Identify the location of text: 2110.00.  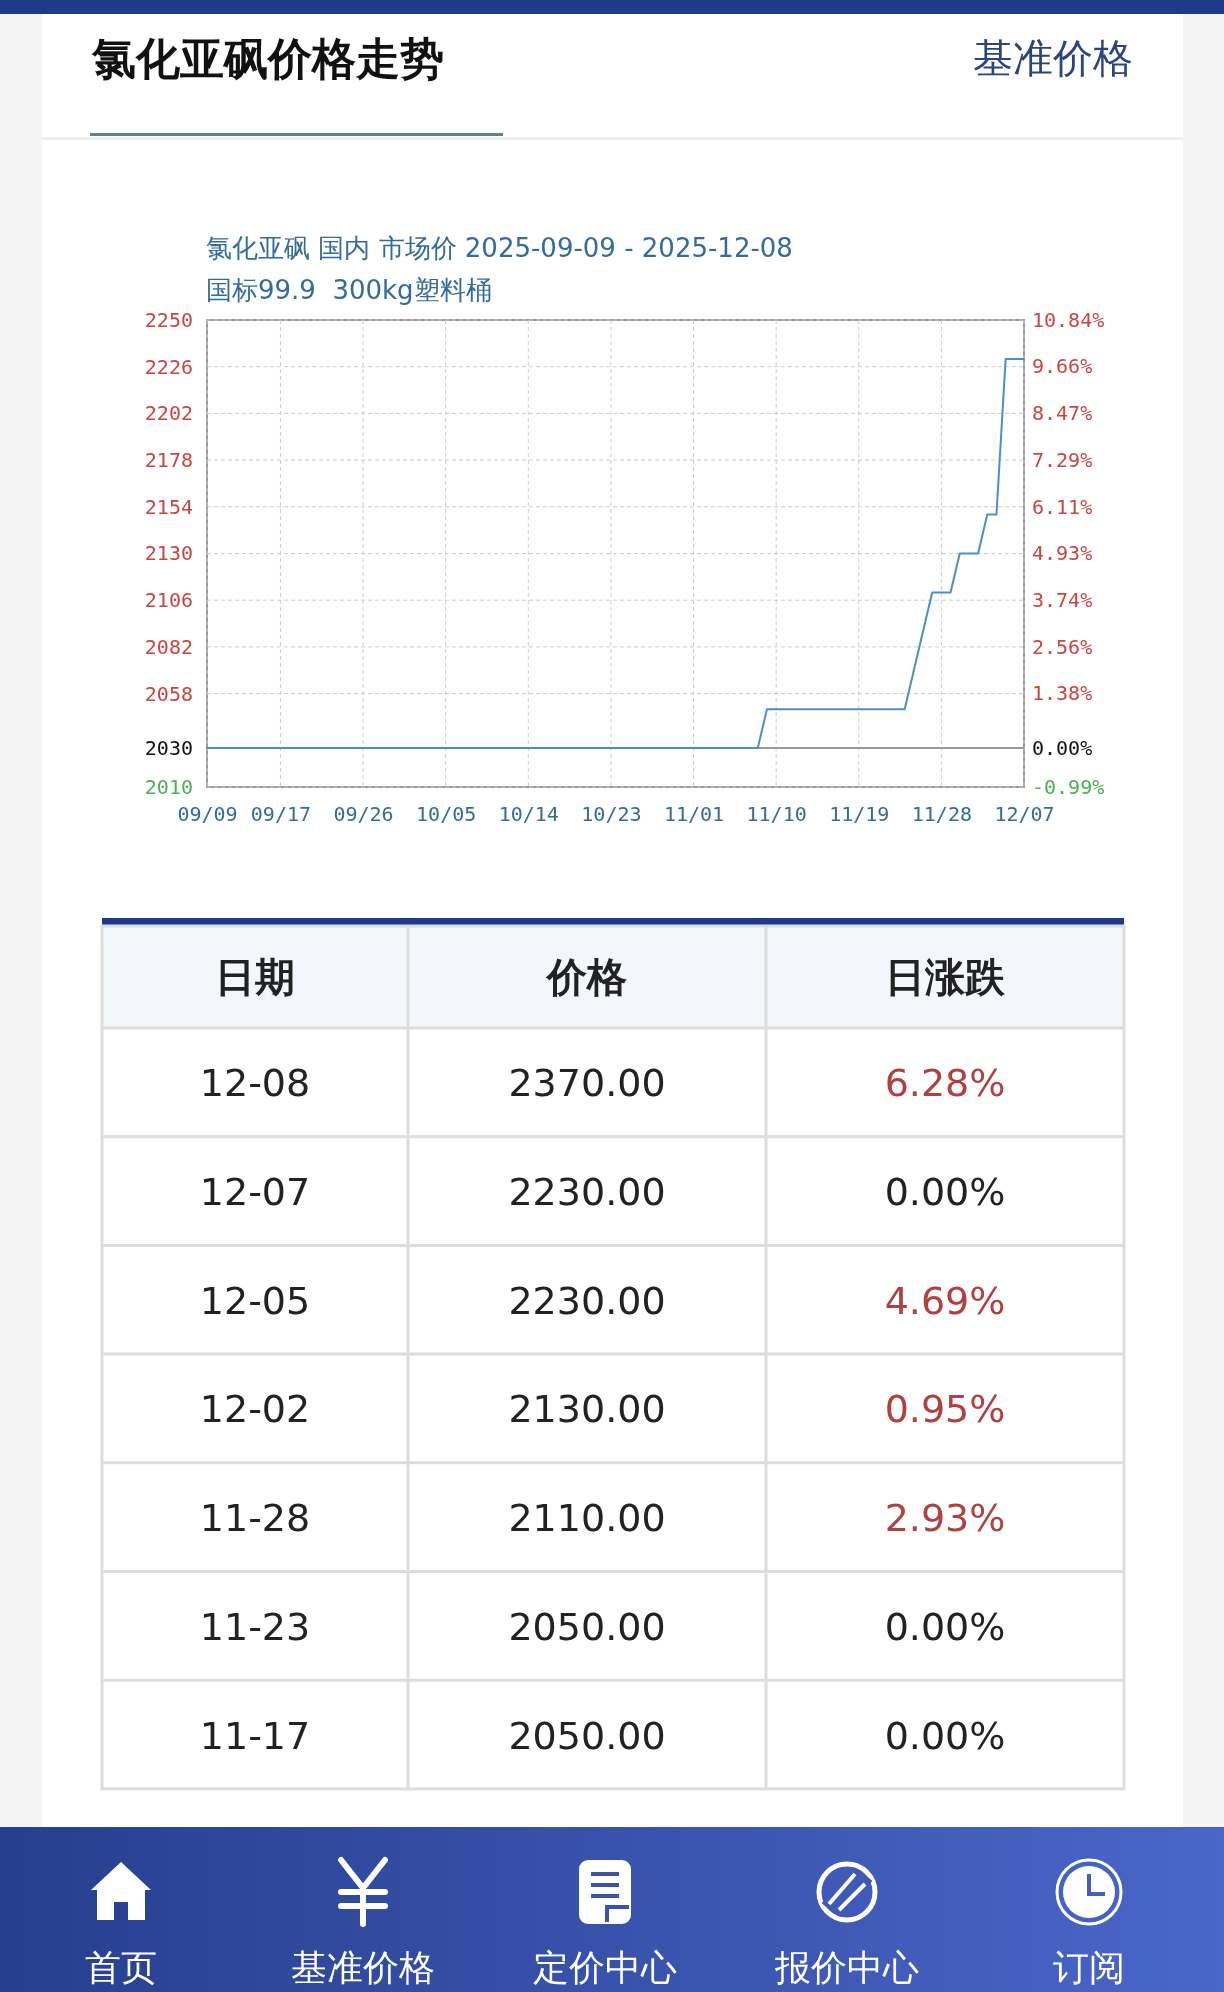
(587, 1518).